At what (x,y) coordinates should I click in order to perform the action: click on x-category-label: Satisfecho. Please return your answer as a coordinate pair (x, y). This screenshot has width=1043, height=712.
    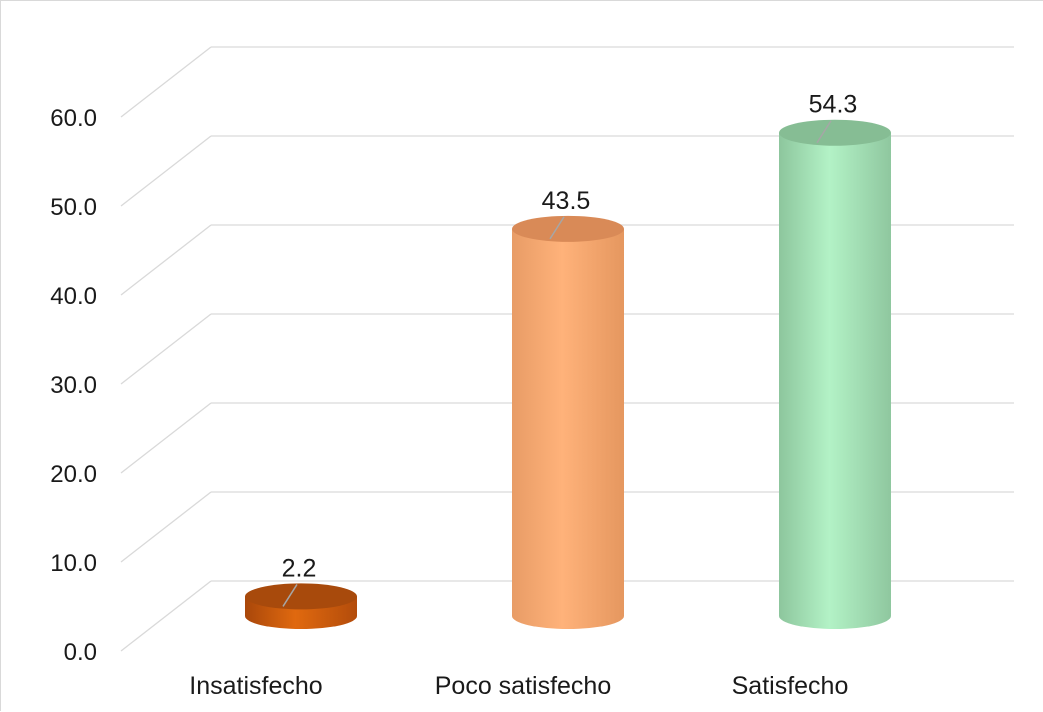
    Looking at the image, I should click on (790, 686).